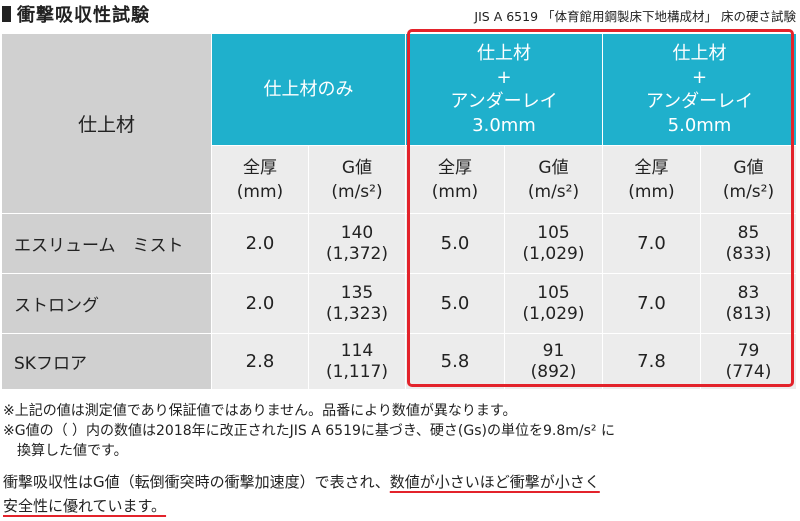  I want to click on group-header-underlay-5mm: 仕上材 + アンダーレイ 5.0mm, so click(699, 89).